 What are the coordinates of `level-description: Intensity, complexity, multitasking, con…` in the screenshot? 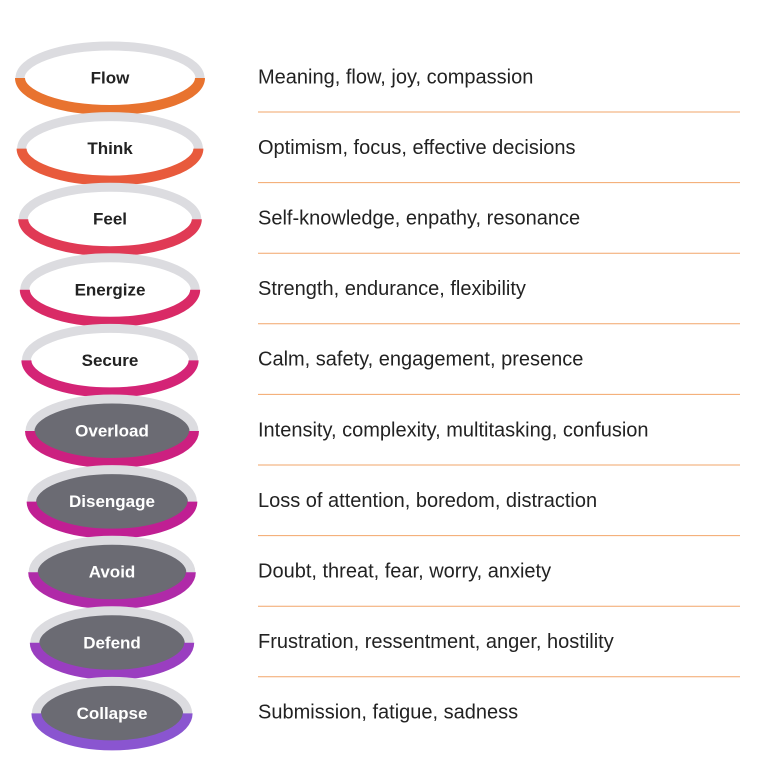 It's located at (453, 430).